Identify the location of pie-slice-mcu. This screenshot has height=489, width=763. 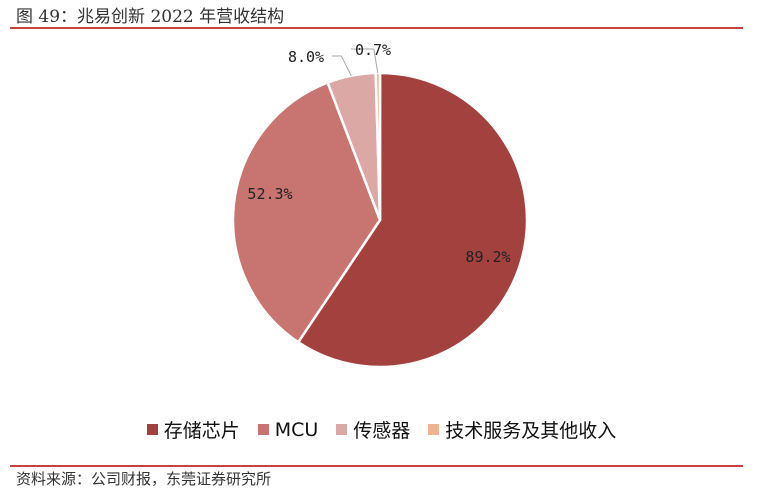
(306, 212).